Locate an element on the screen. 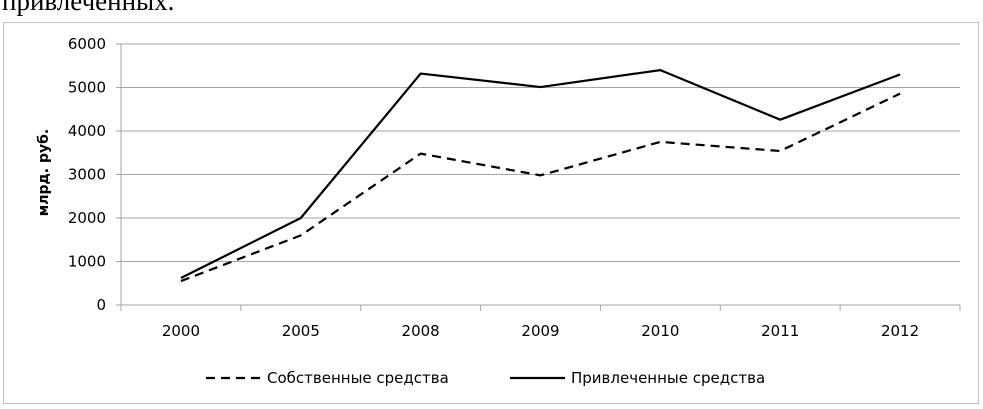  x-tick-label: 2009 is located at coordinates (540, 331).